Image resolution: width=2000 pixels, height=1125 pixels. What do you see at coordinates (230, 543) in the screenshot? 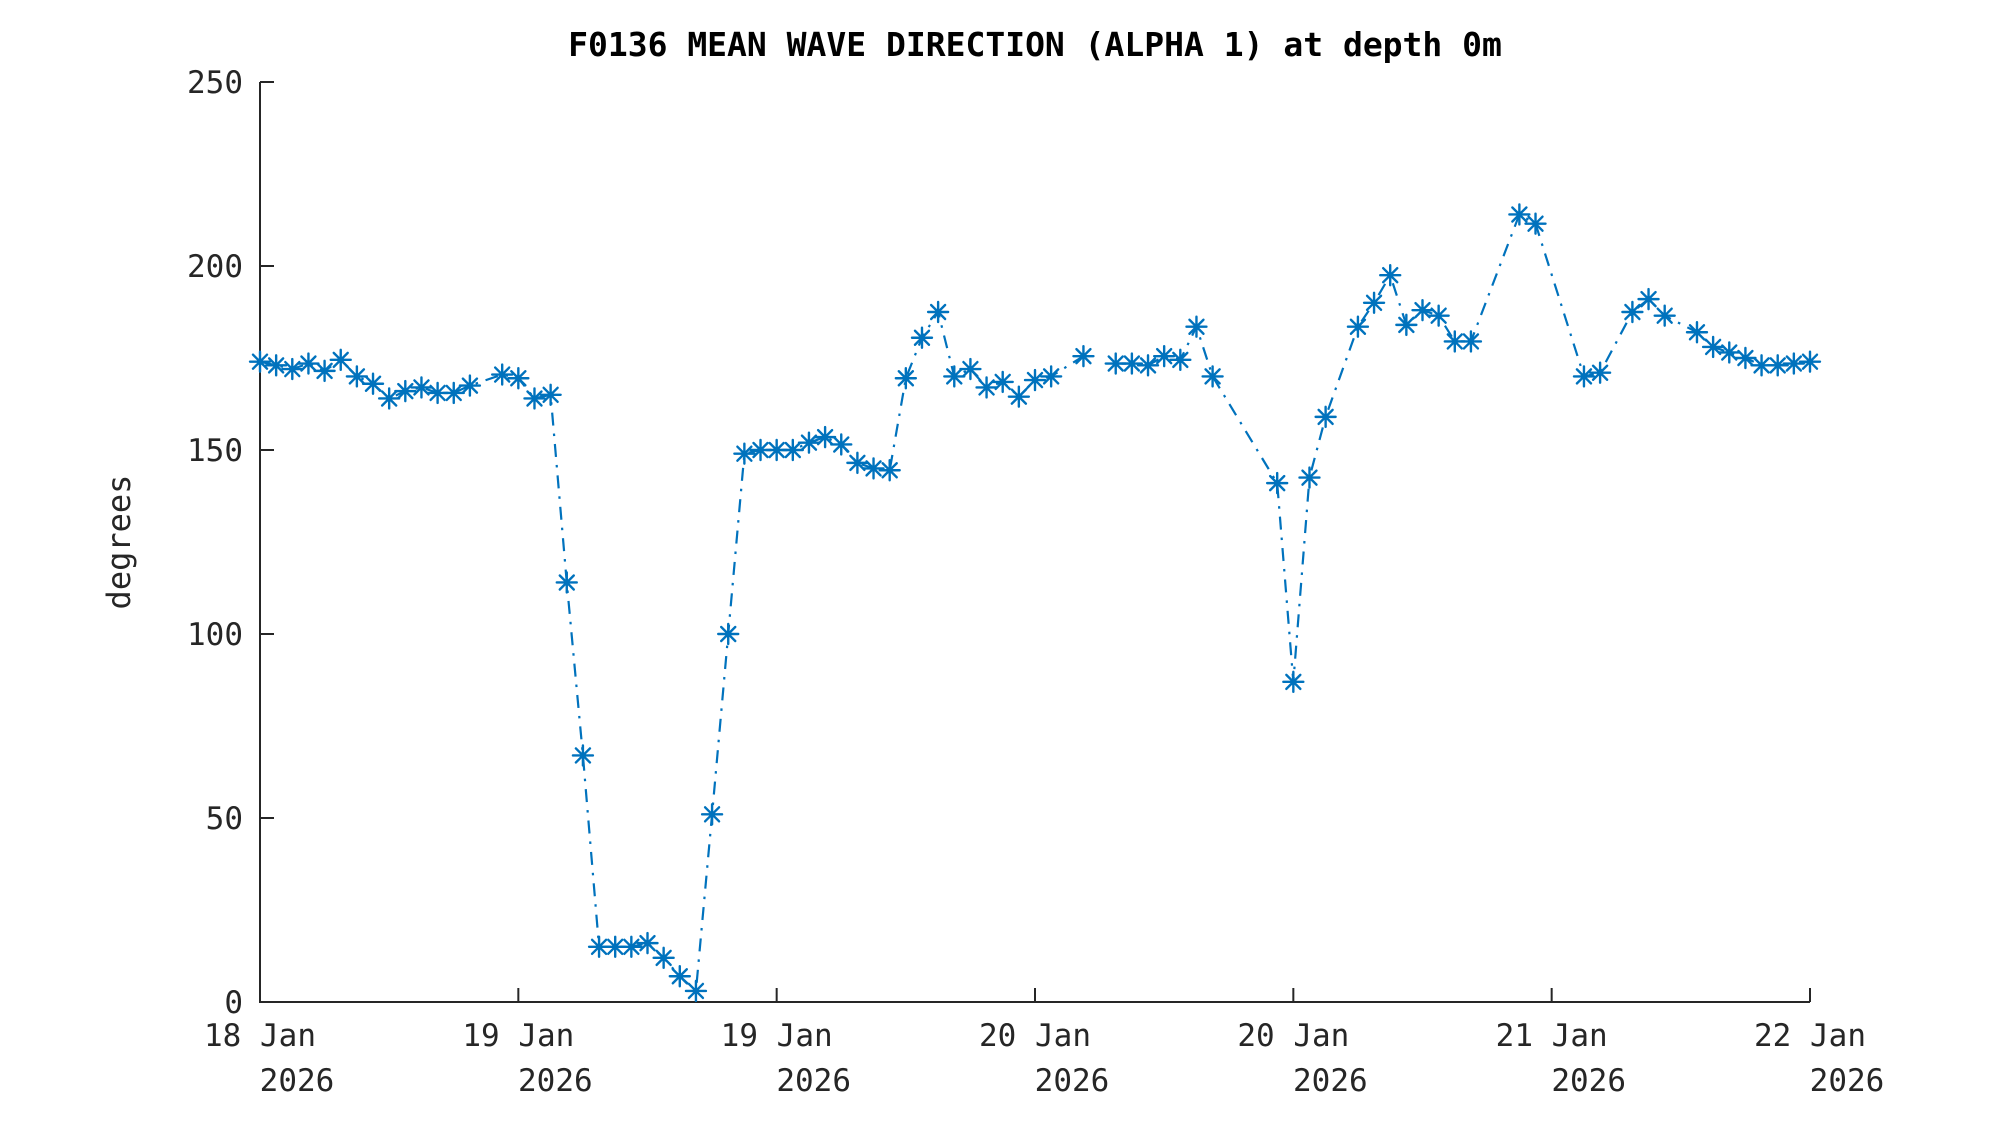
I see `y-axis-ticks: 0 50 100 150 200 250` at bounding box center [230, 543].